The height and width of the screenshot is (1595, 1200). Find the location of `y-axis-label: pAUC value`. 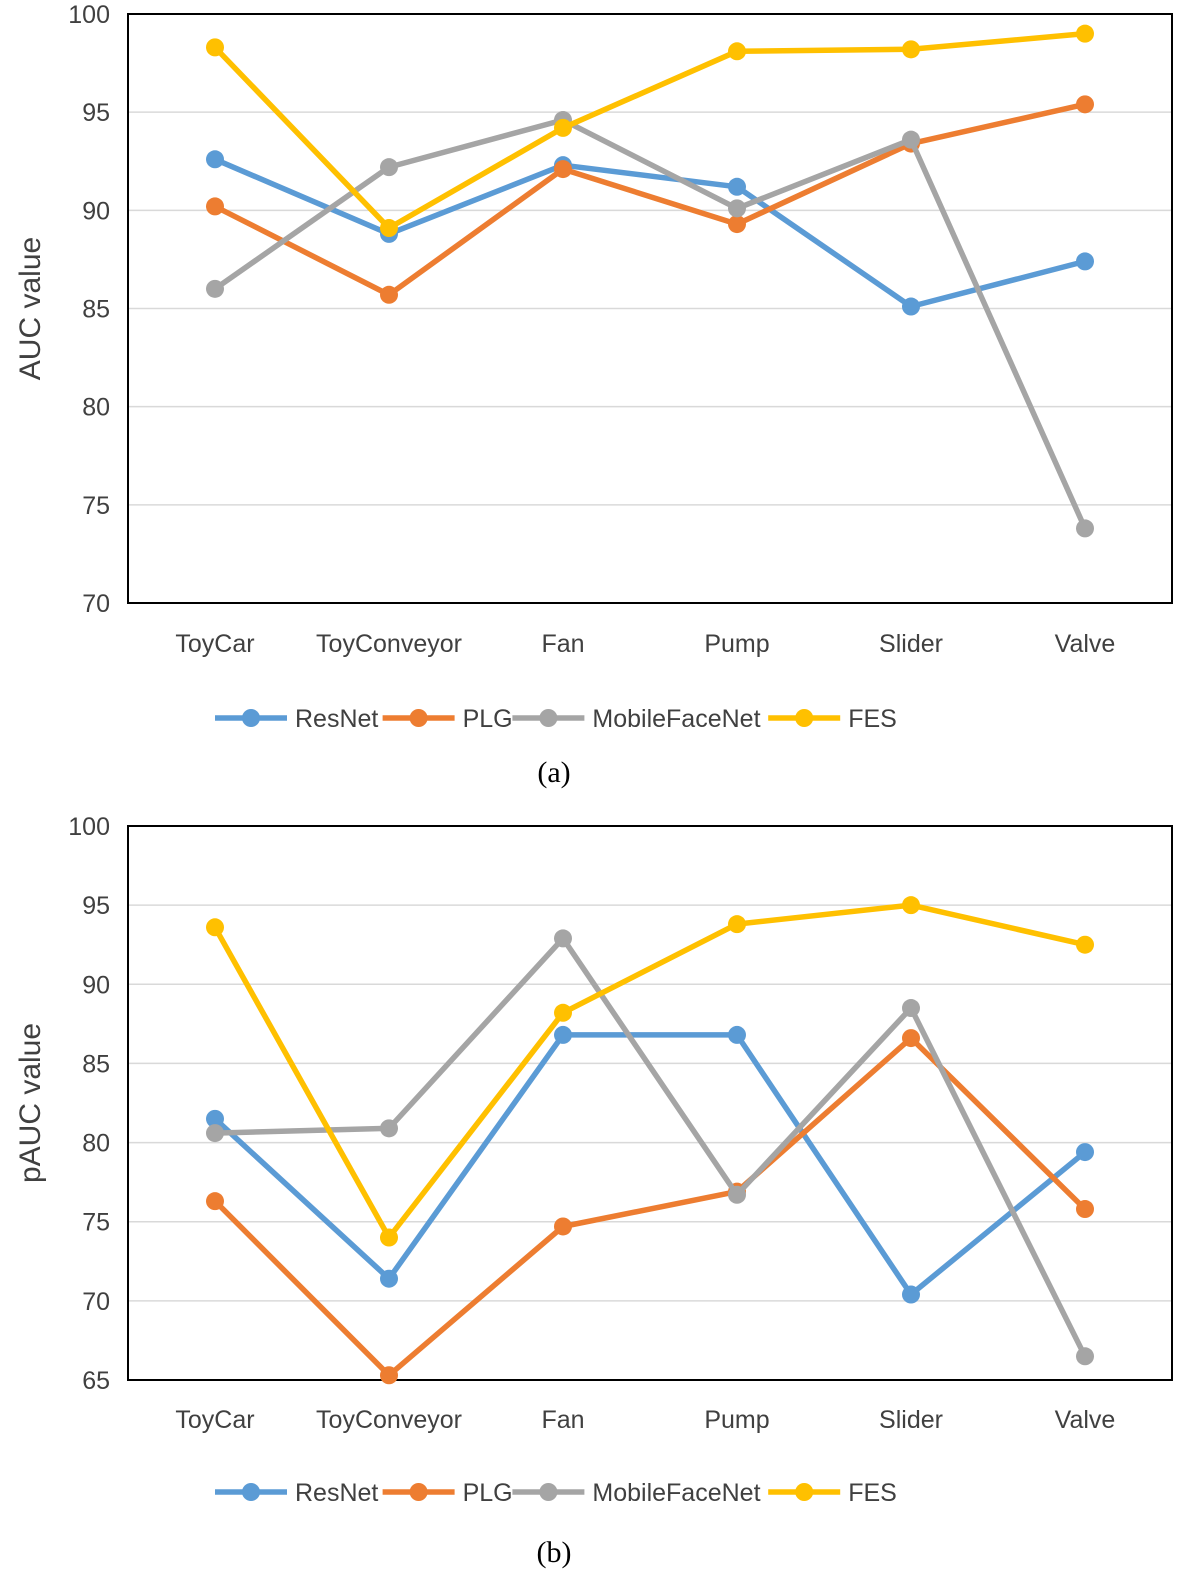

y-axis-label: pAUC value is located at coordinates (30, 1103).